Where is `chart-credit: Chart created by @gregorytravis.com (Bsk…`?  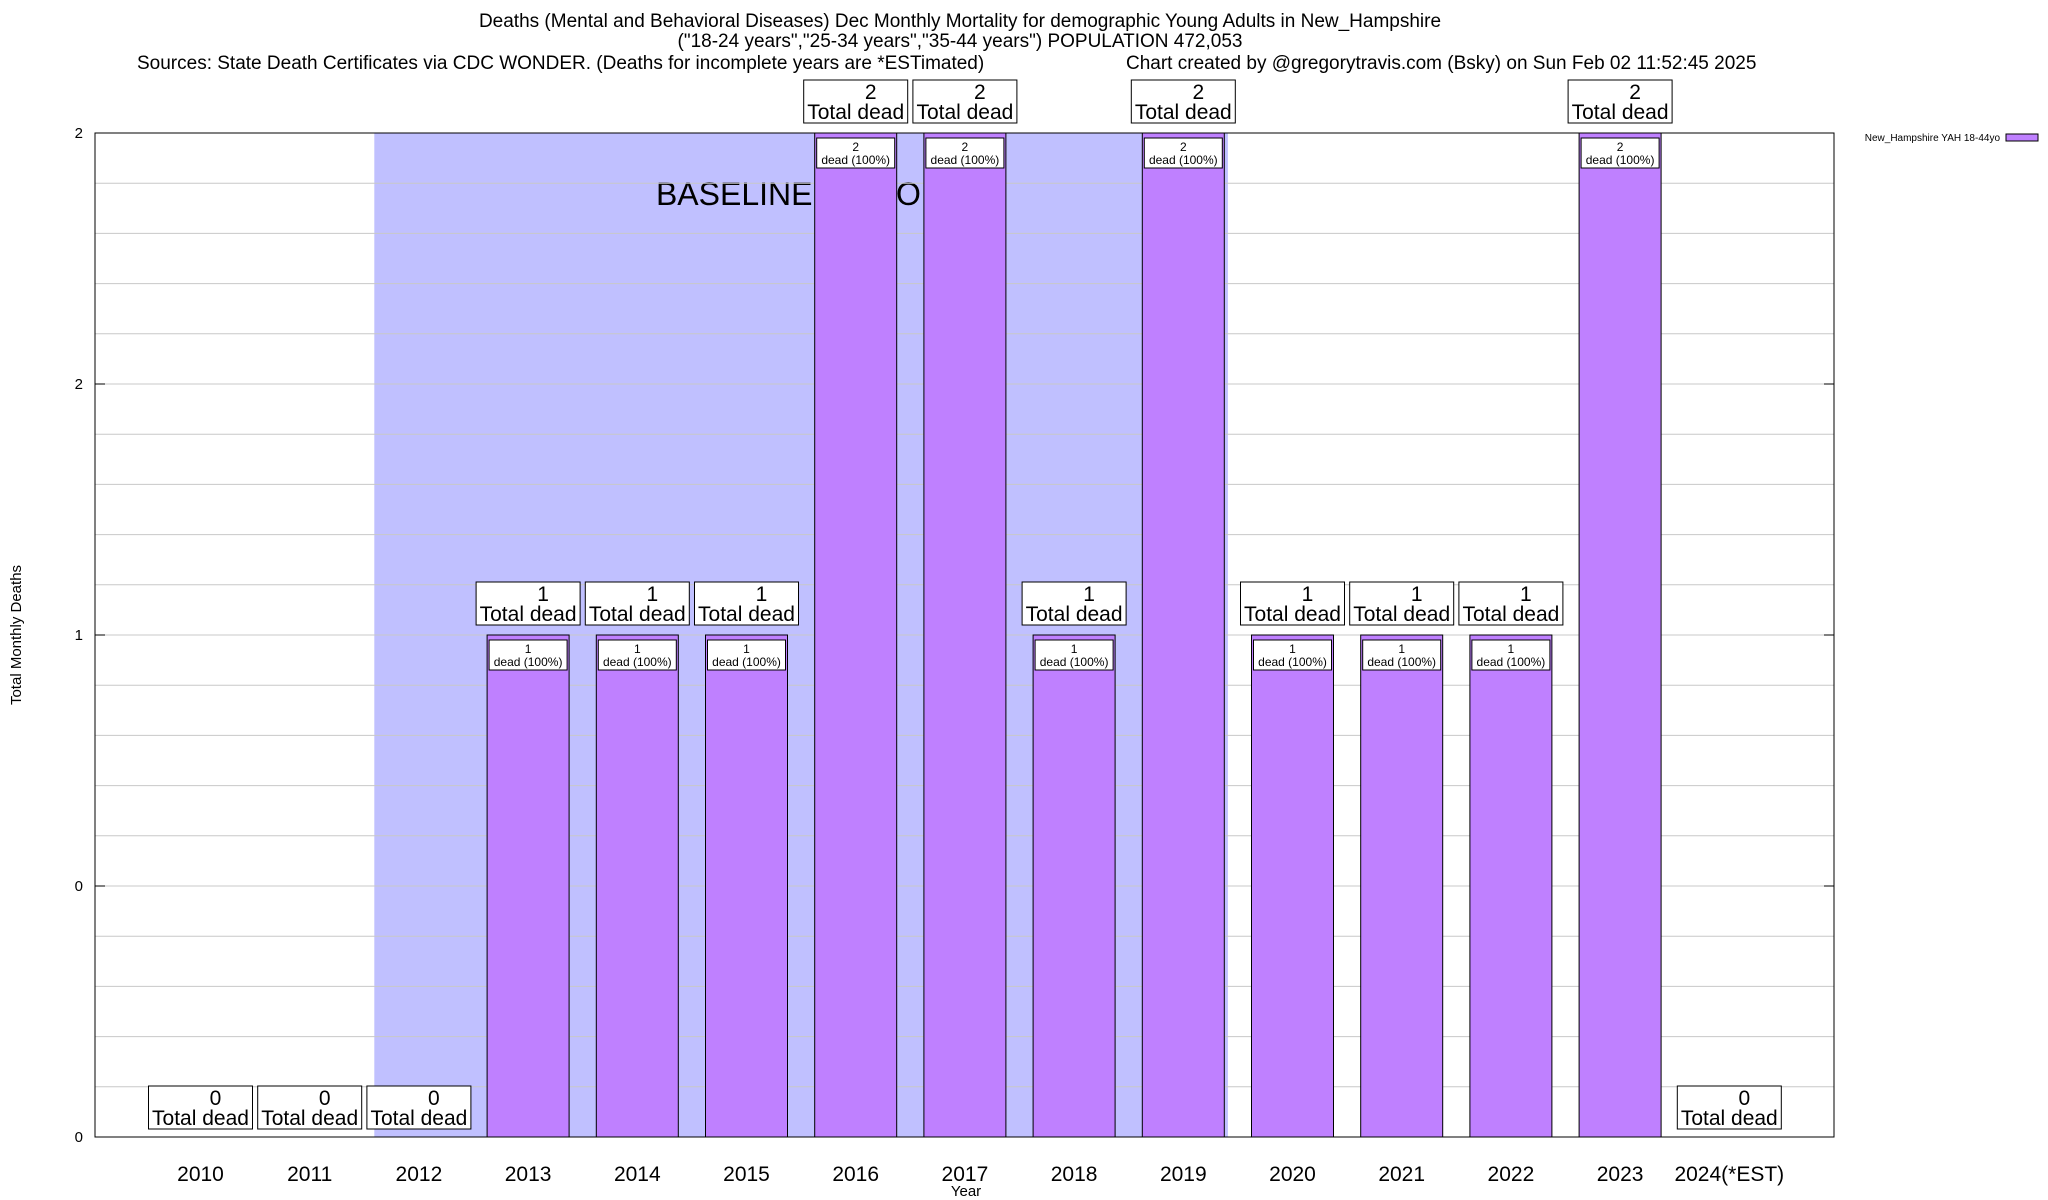 chart-credit: Chart created by @gregorytravis.com (Bsk… is located at coordinates (1441, 63).